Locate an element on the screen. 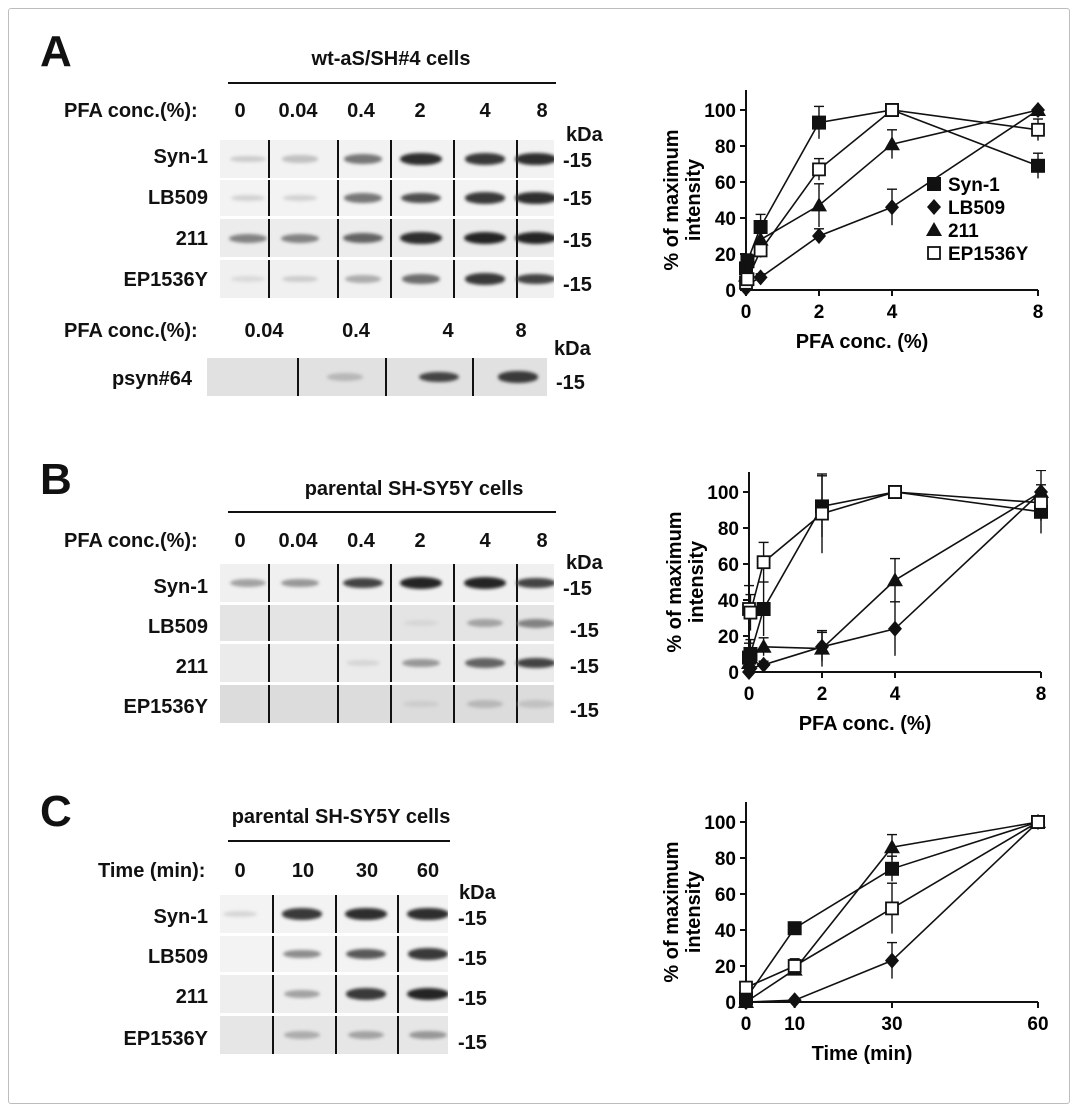  panel-c-letter: C is located at coordinates (56, 811).